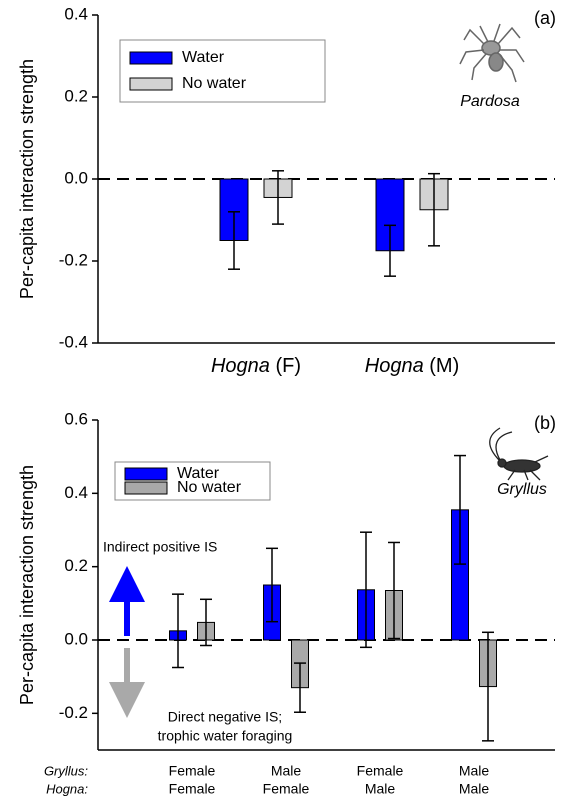 This screenshot has width=571, height=796. Describe the element at coordinates (67, 788) in the screenshot. I see `x-row-title: Hogna:` at that location.